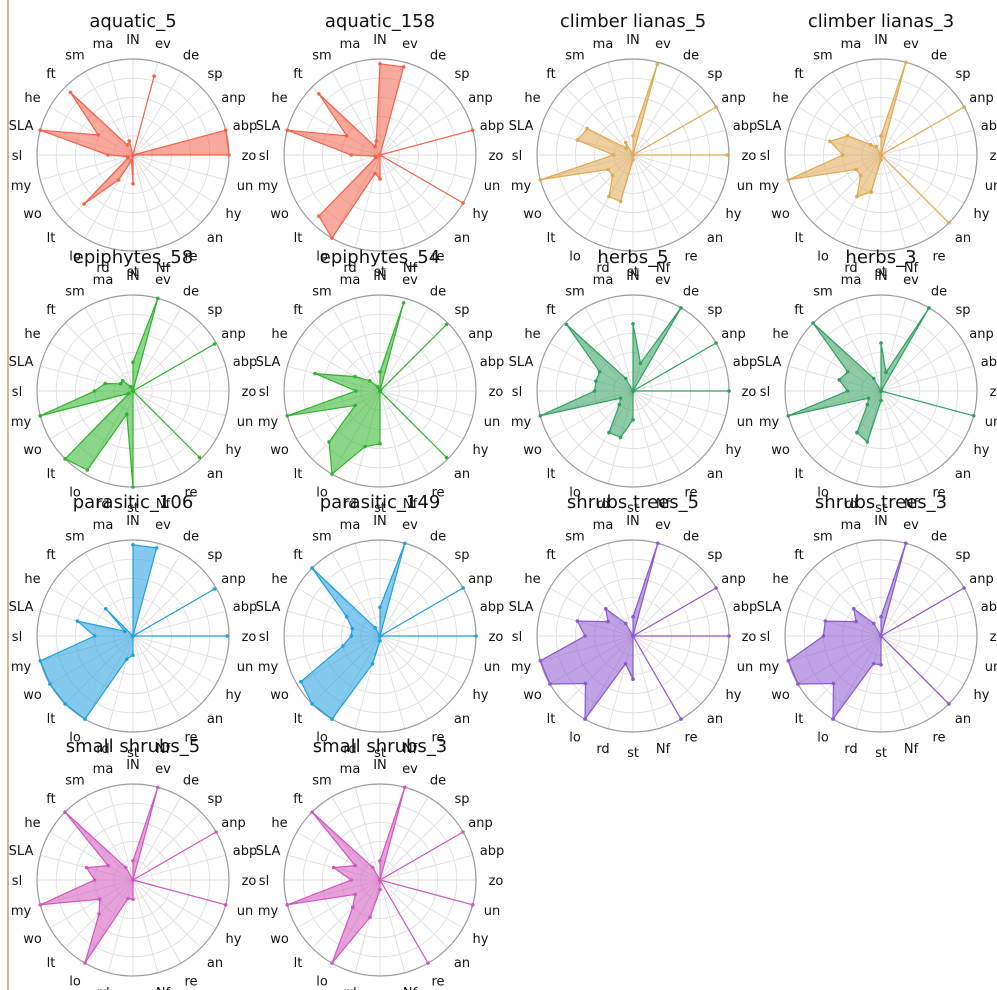  I want to click on axis-label: de, so click(691, 537).